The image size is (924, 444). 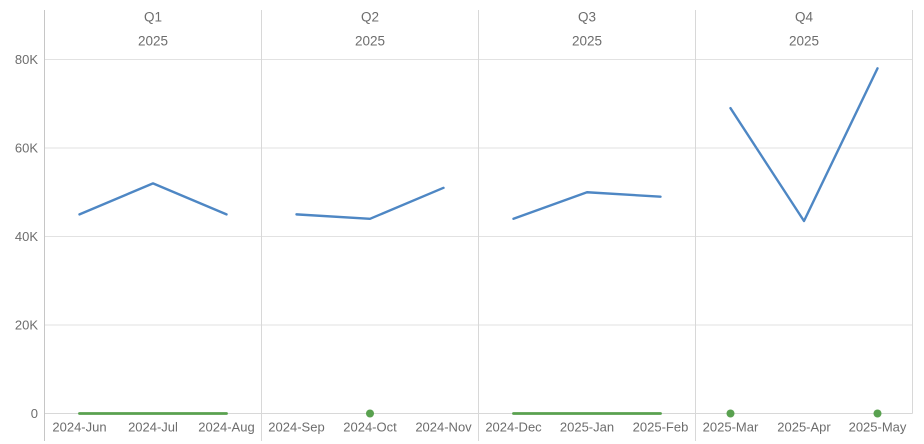 I want to click on x-axis-label: 2024-Oct, so click(x=370, y=426).